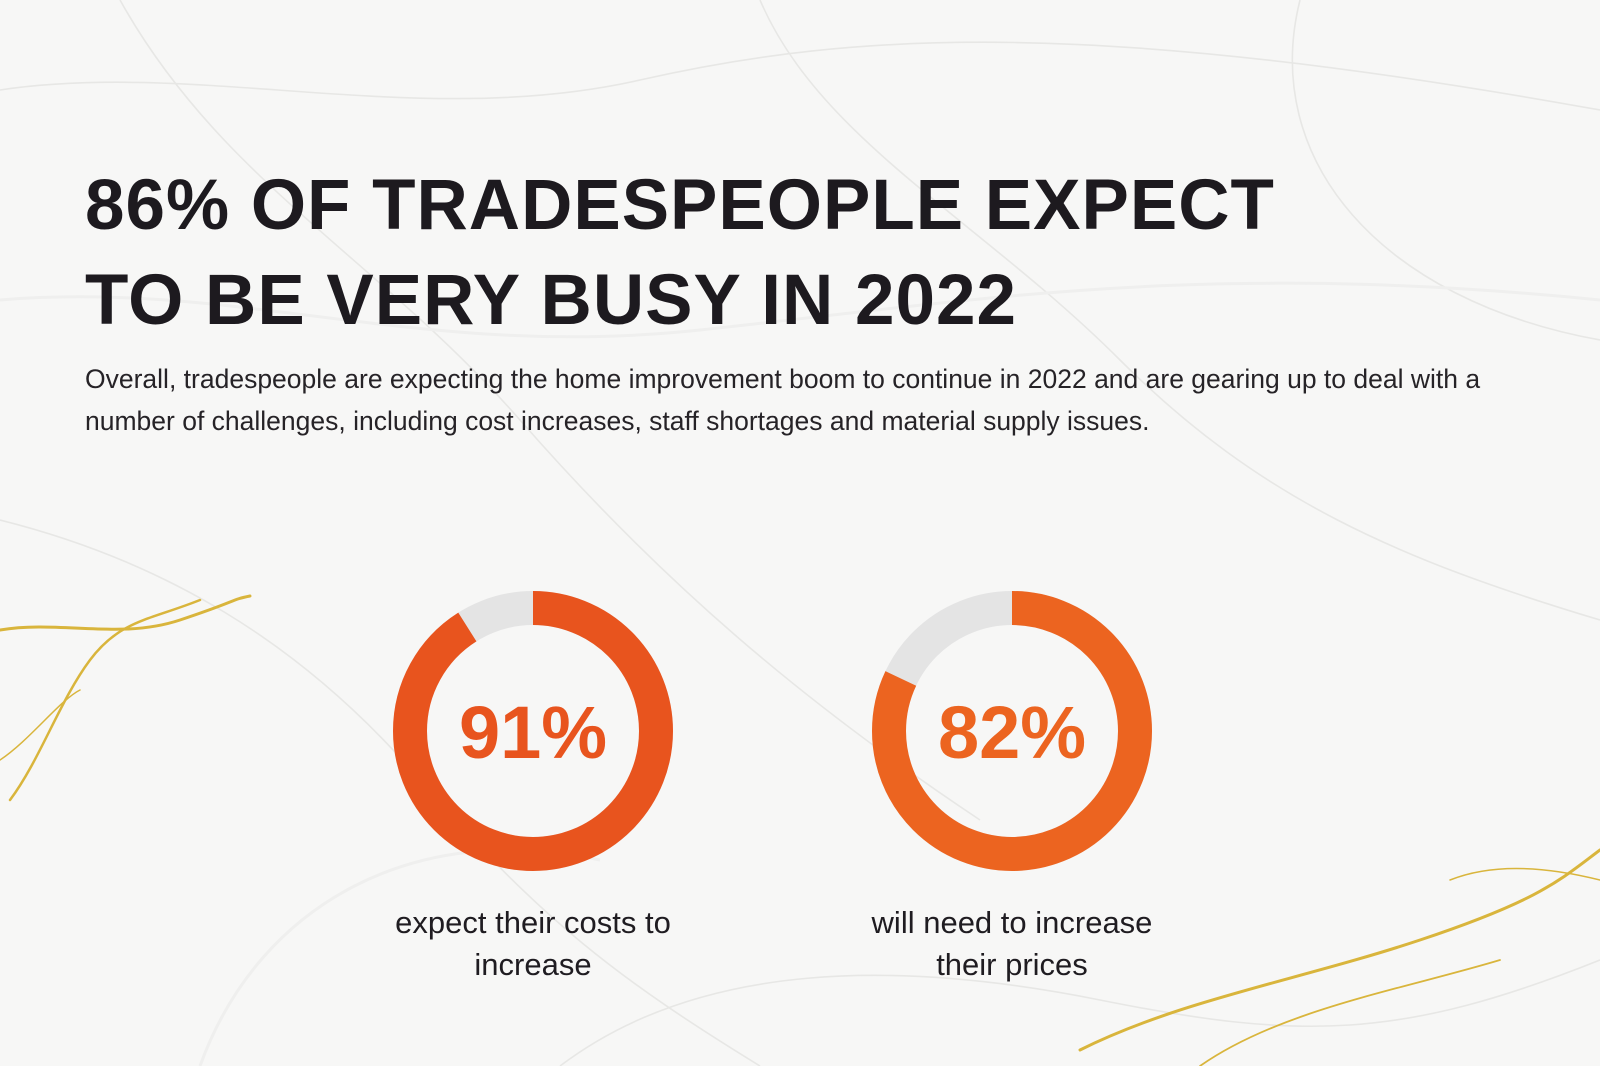 The width and height of the screenshot is (1600, 1066). I want to click on caption-line-1: will need to increase, so click(1012, 922).